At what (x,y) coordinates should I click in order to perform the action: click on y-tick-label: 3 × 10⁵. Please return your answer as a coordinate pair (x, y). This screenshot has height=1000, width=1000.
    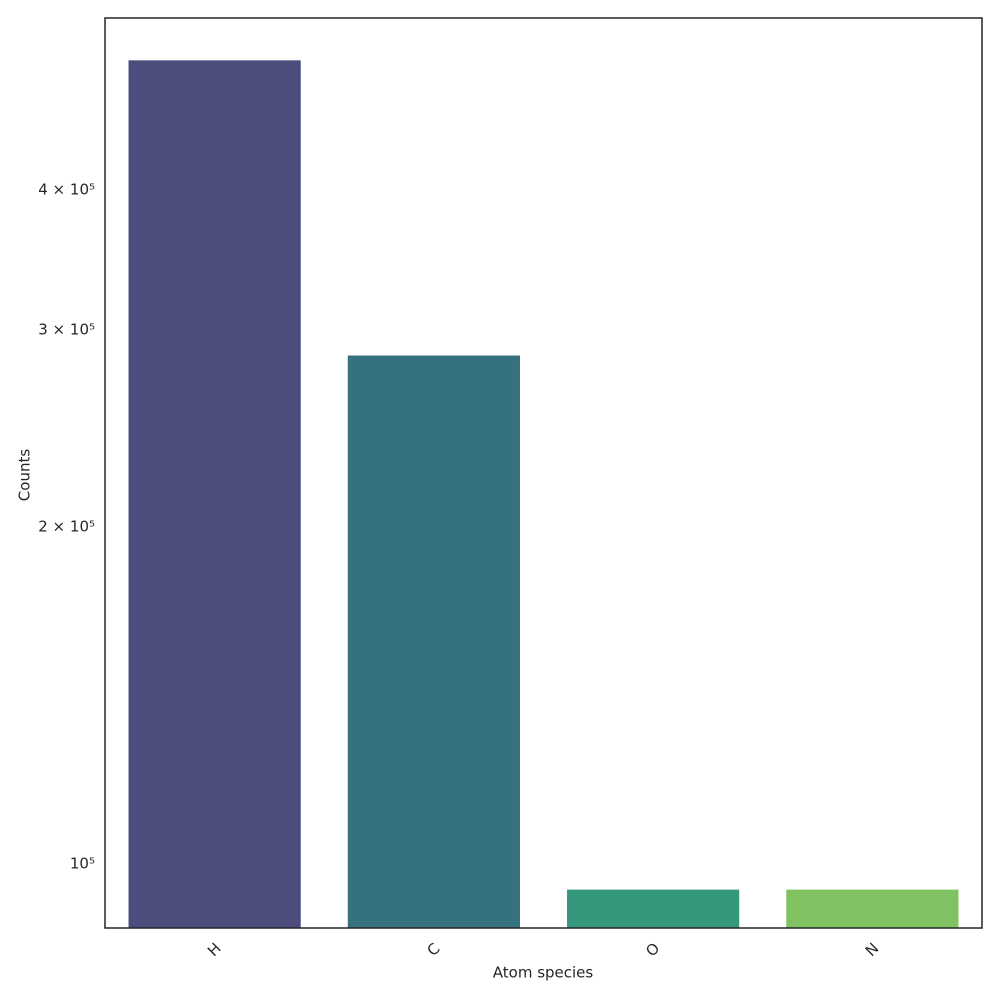
    Looking at the image, I should click on (66, 330).